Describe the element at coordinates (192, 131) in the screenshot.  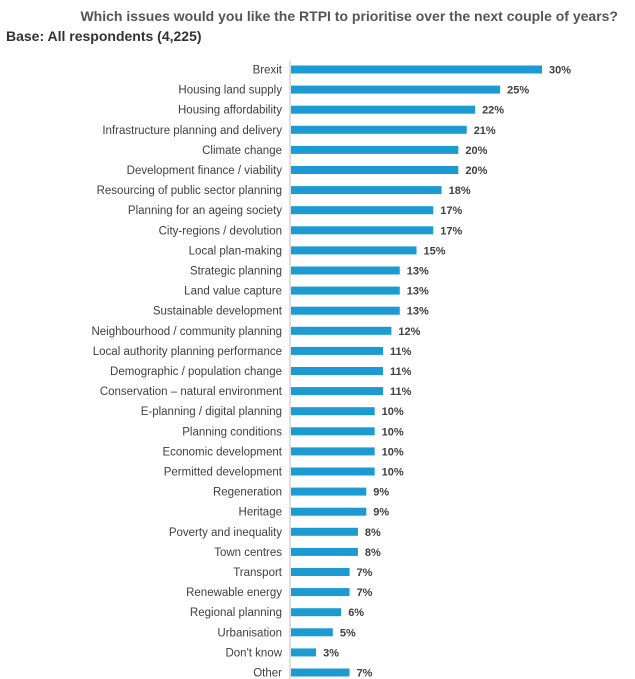
I see `category-label: Infrastructure planning and delivery` at that location.